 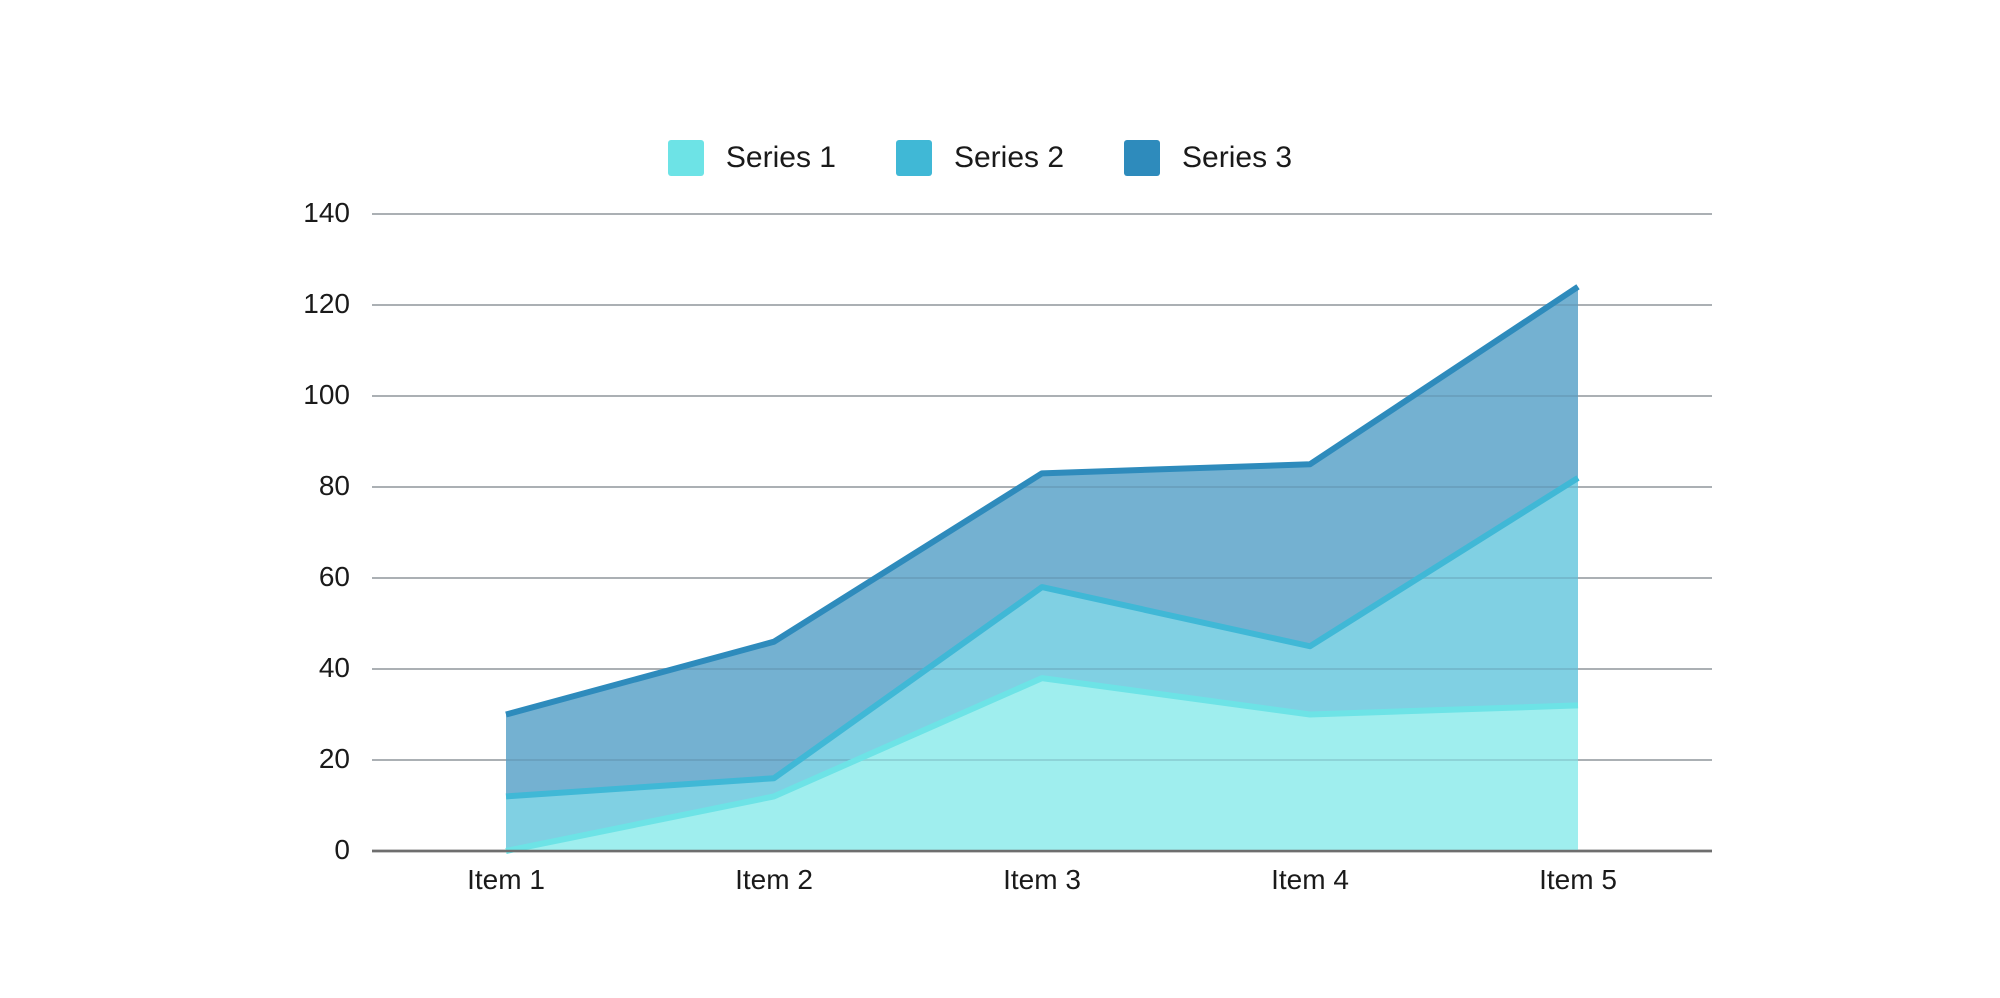 I want to click on y-tick-label: 80, so click(x=334, y=485).